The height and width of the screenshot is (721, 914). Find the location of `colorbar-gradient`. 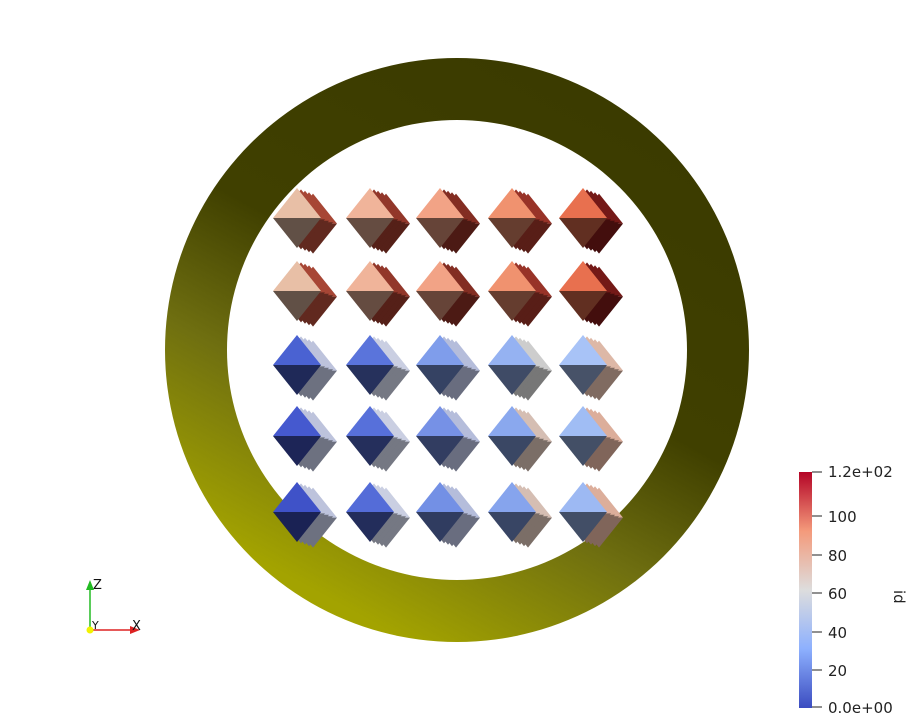

colorbar-gradient is located at coordinates (805, 590).